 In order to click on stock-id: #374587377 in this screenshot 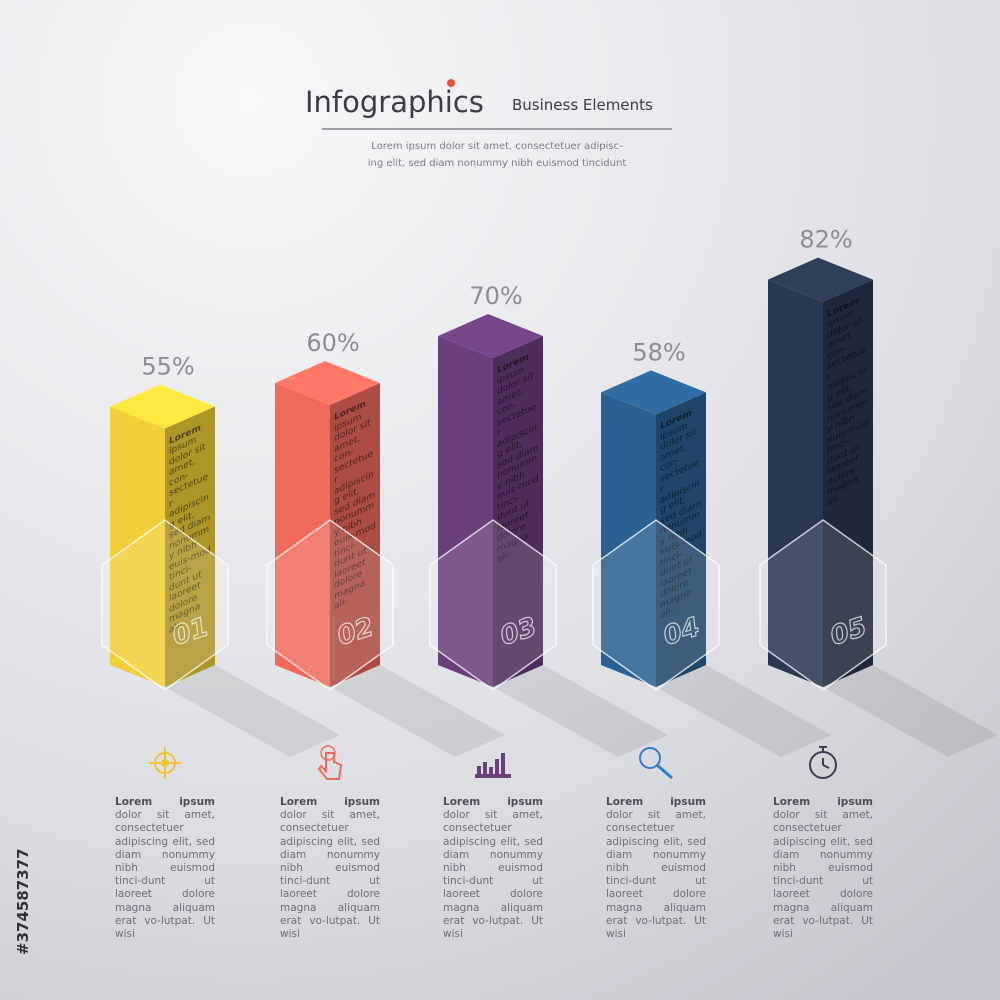, I will do `click(23, 901)`.